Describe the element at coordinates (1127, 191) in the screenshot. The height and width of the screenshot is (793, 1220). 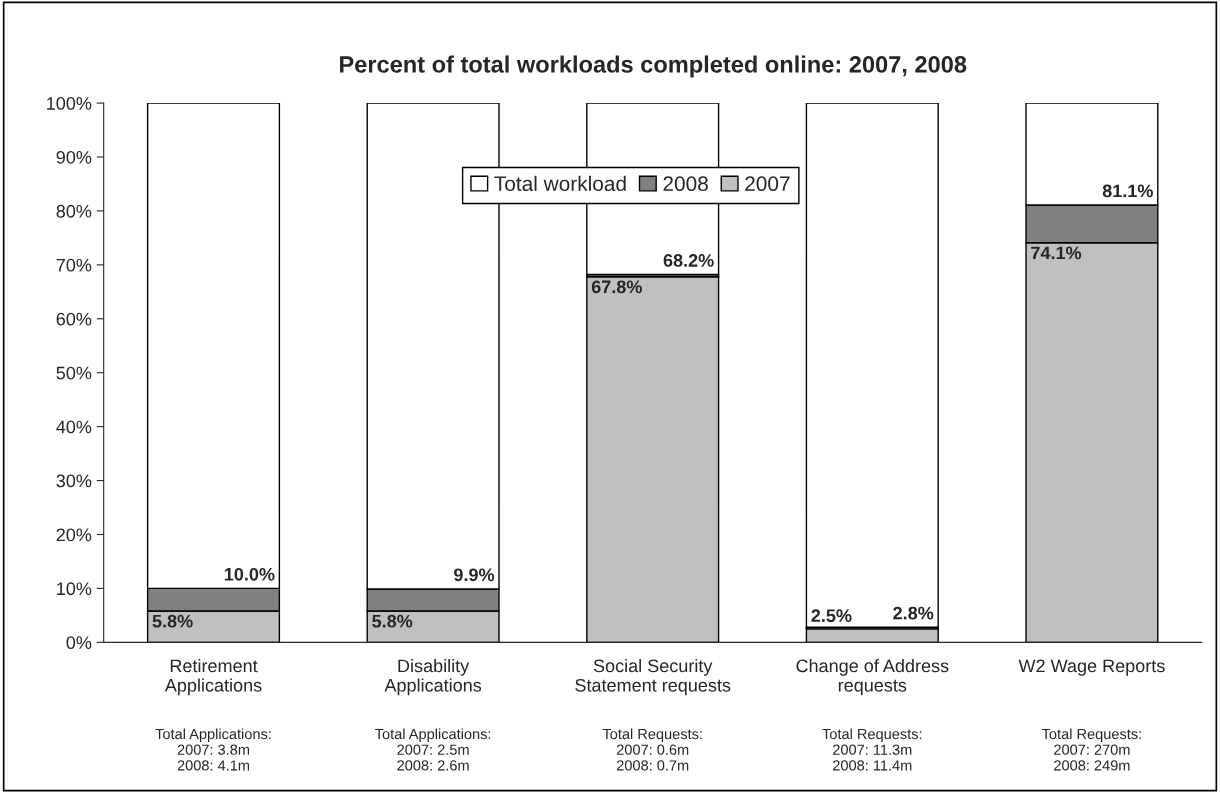
I see `annotation: 81.1%` at that location.